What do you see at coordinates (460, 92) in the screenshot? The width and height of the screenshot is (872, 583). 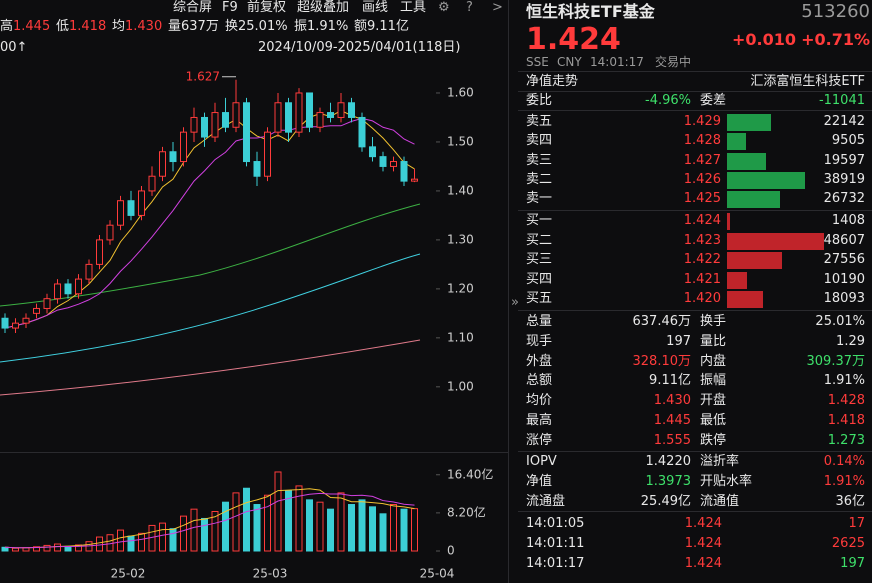 I see `y-tick-label: 1.60` at bounding box center [460, 92].